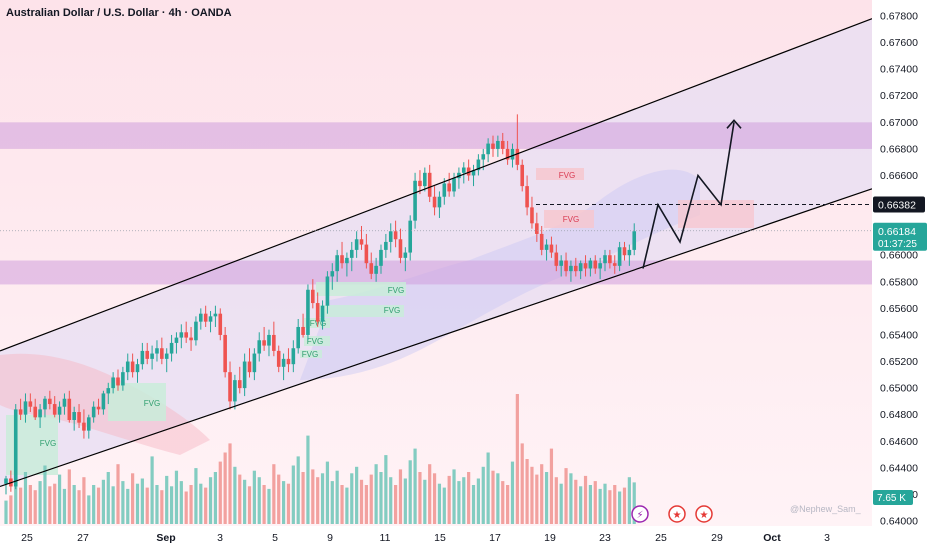 This screenshot has height=550, width=932. Describe the element at coordinates (640, 514) in the screenshot. I see `lightning-event-icon` at that location.